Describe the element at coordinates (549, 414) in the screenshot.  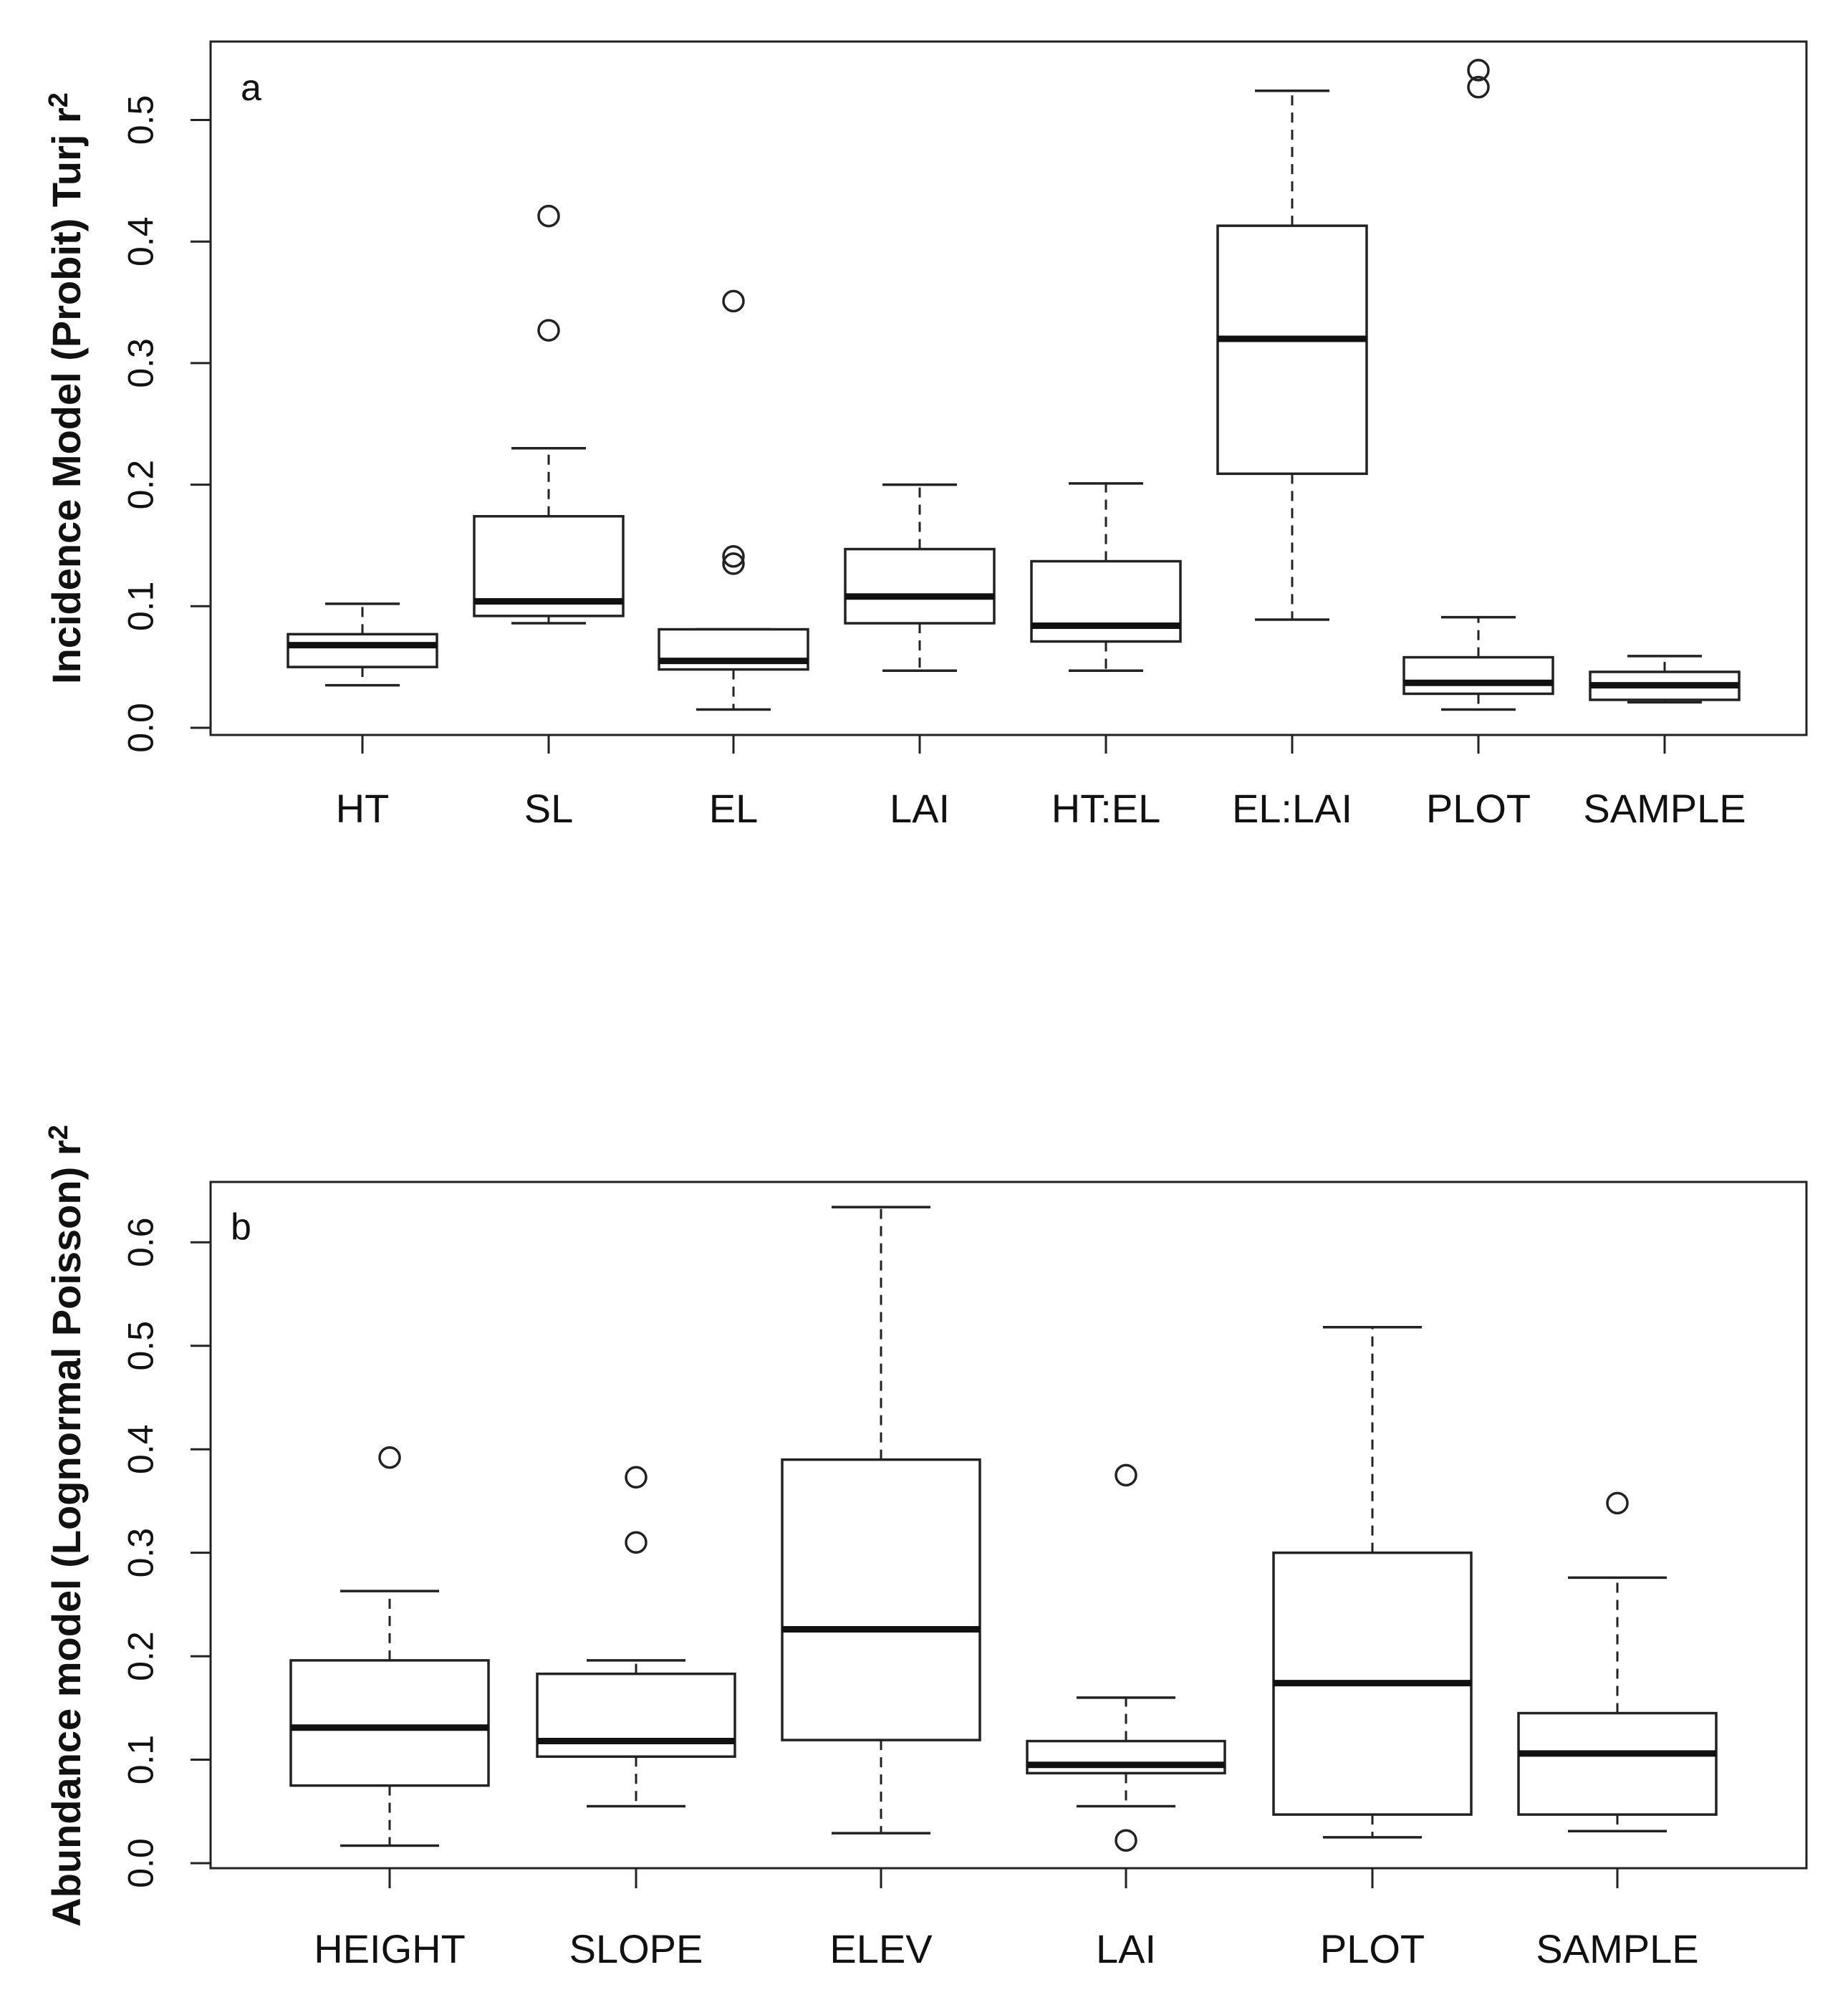
I see `boxplot-sl` at that location.